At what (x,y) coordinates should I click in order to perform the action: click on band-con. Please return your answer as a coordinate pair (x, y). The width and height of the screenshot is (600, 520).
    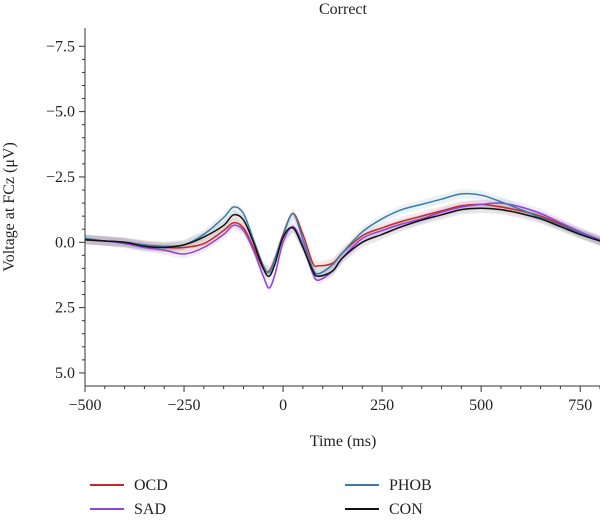
    Looking at the image, I should click on (342, 242).